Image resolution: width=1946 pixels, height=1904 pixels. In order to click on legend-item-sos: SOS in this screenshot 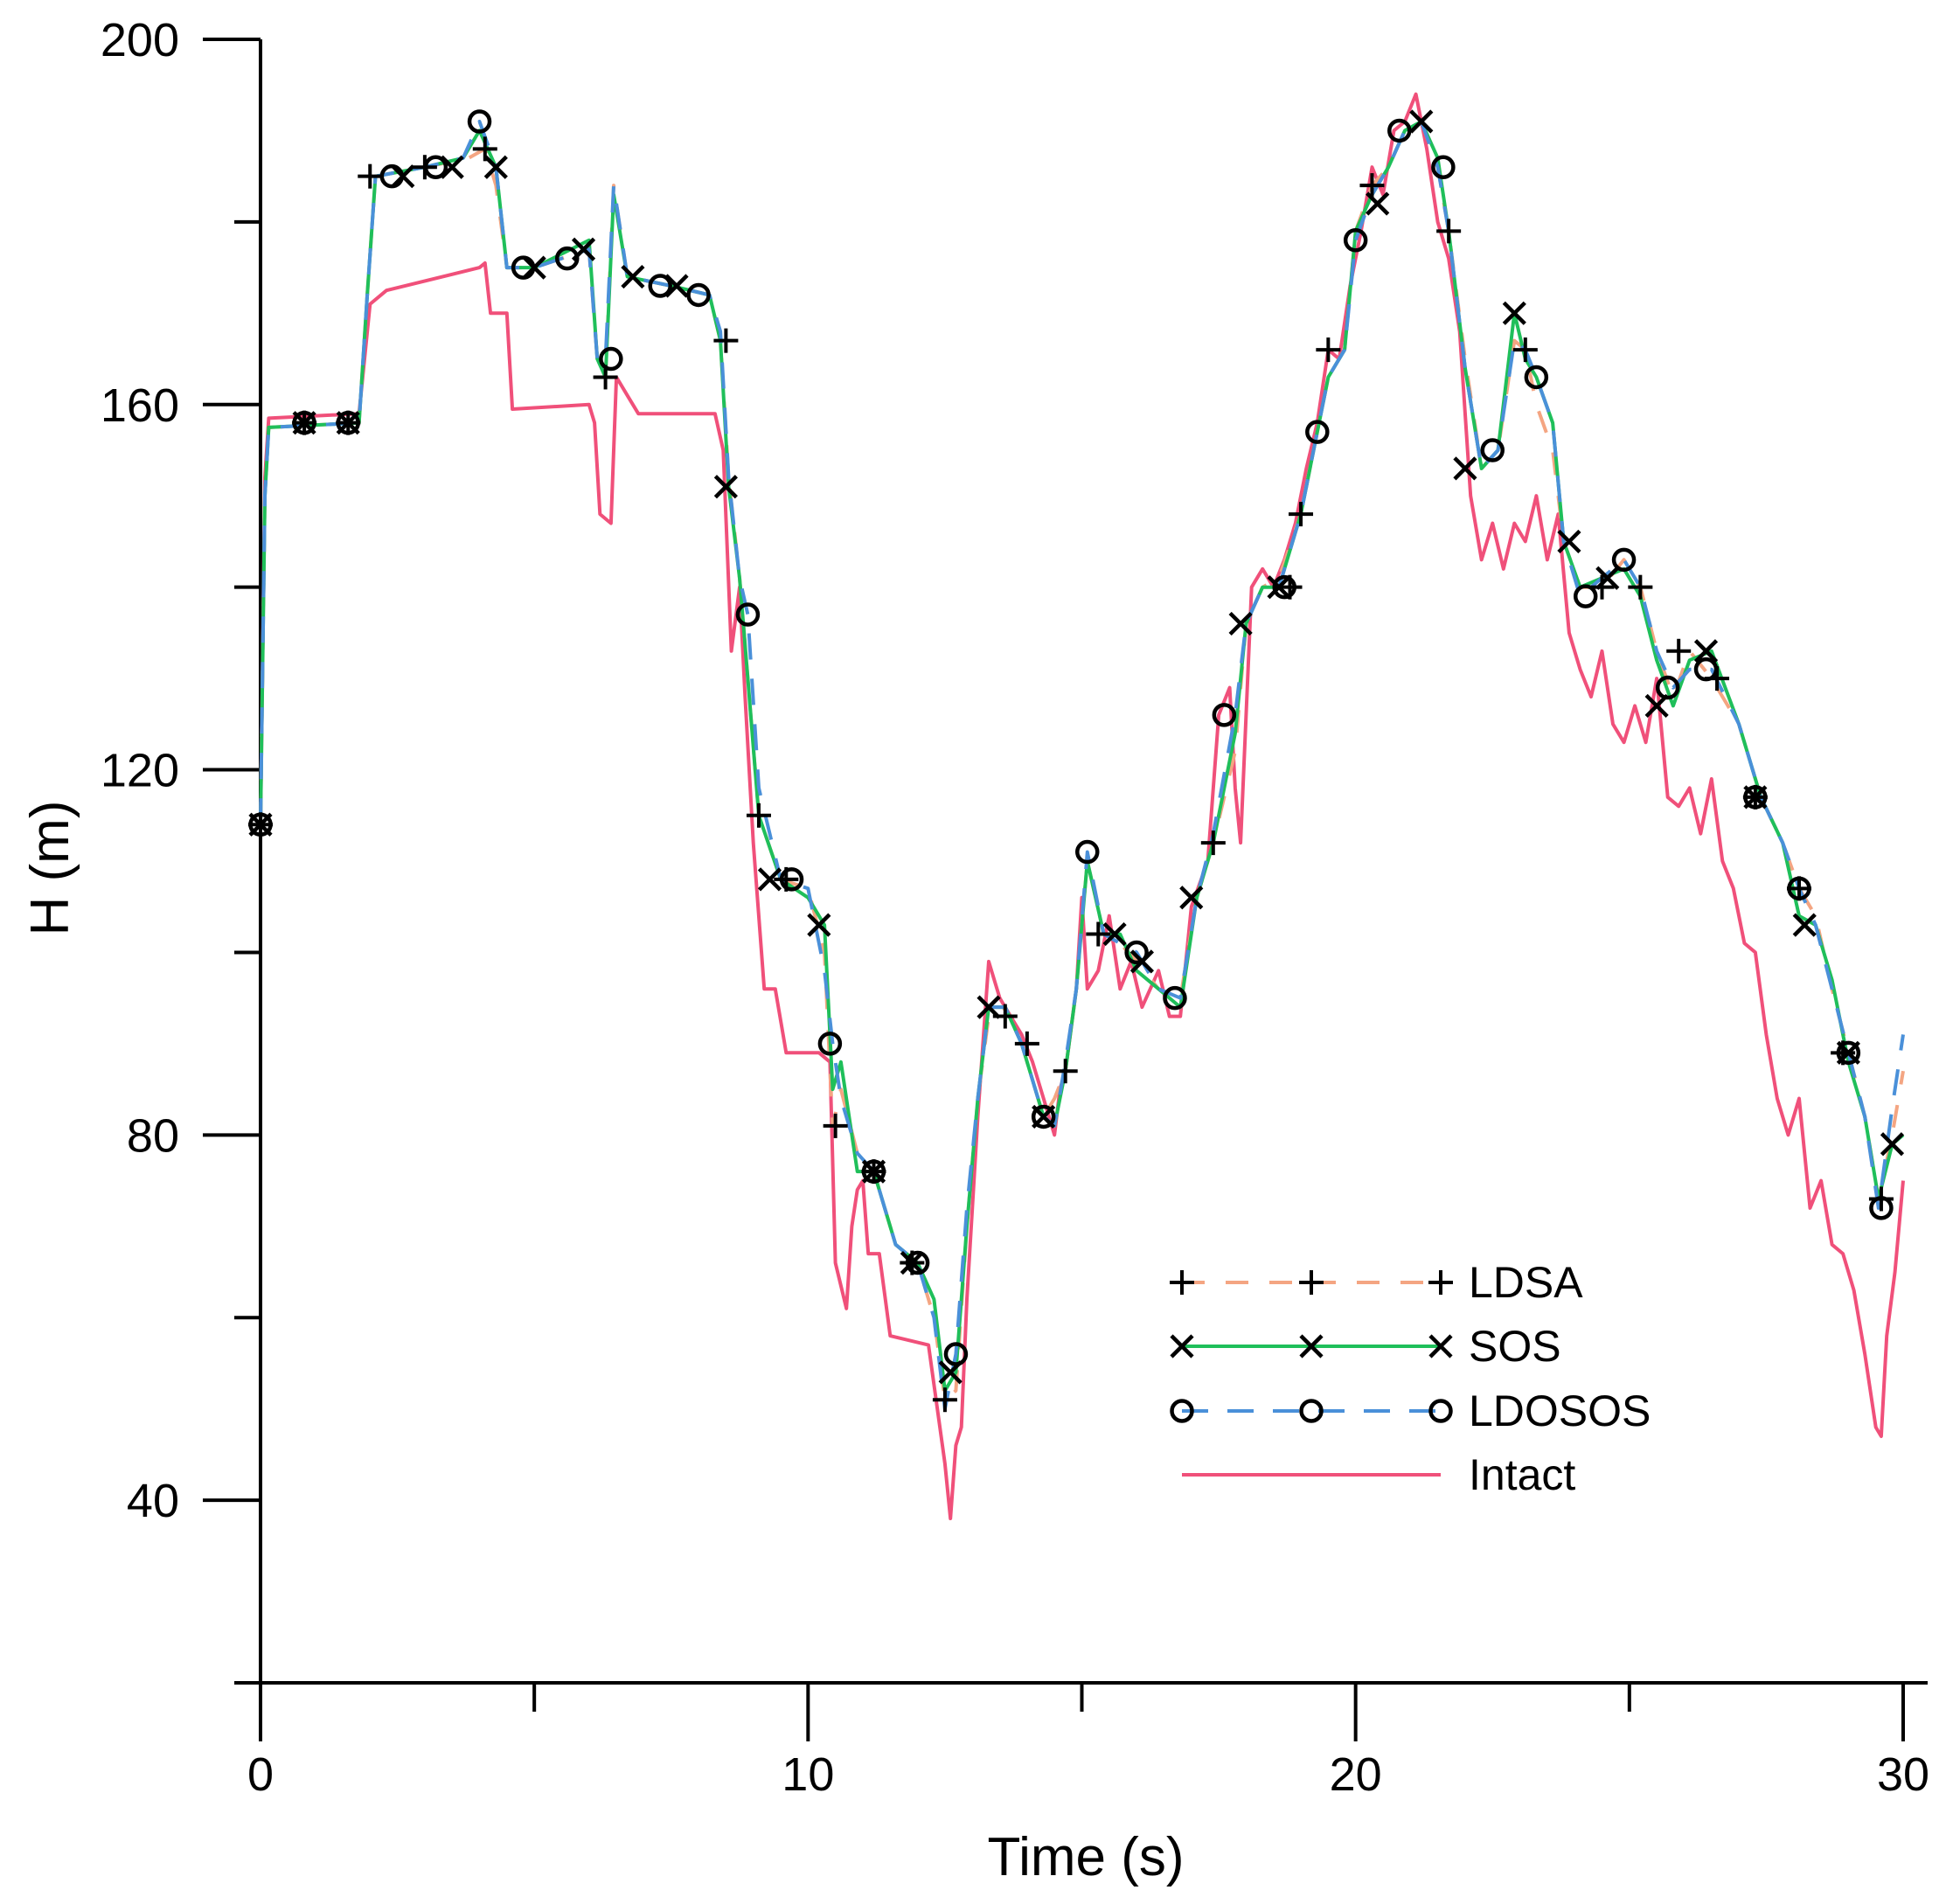, I will do `click(1365, 1346)`.